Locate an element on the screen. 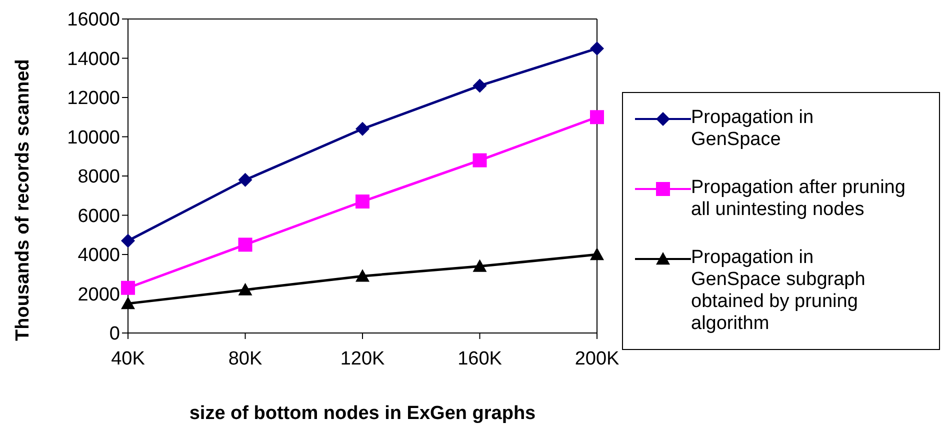  y-tick-label: 12000 is located at coordinates (93, 99).